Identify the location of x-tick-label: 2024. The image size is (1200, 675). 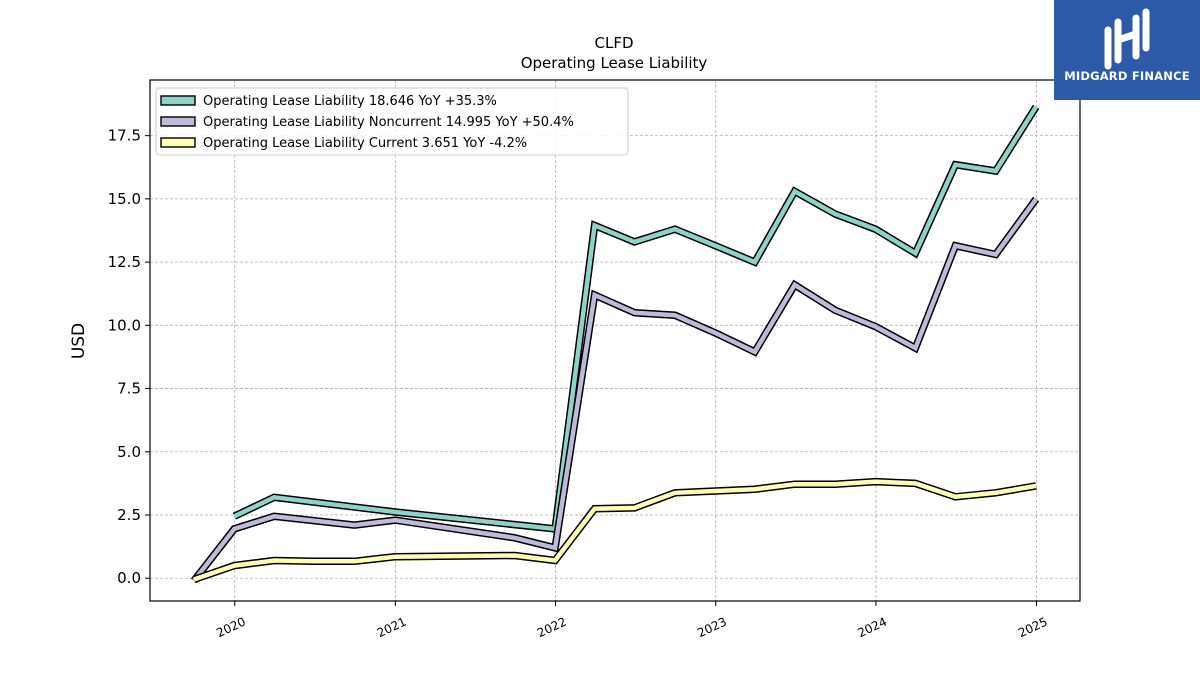
(872, 628).